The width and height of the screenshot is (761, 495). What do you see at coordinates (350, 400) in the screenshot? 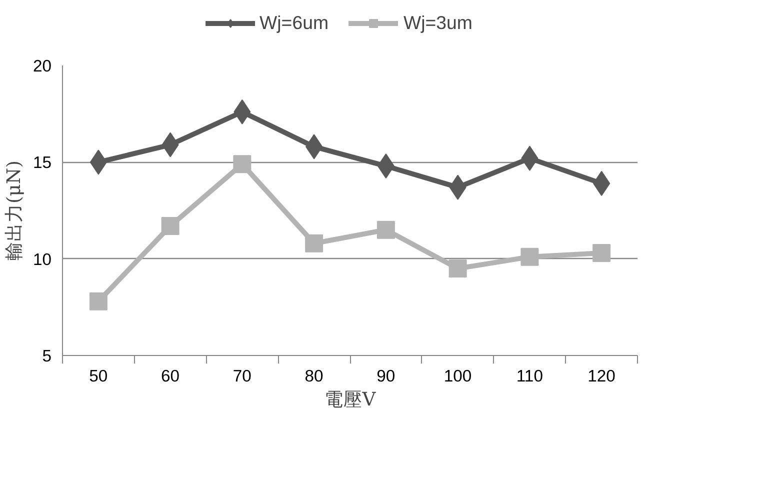
I see `x-axis-title: 電壓V` at bounding box center [350, 400].